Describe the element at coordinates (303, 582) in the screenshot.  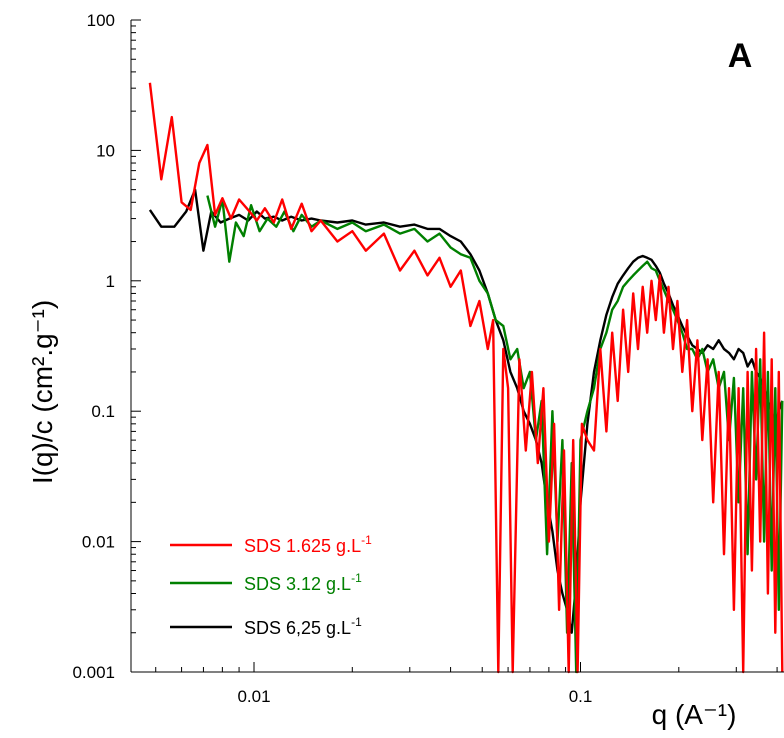
I see `legend-label-2: SDS 3.12 g.L-1` at that location.